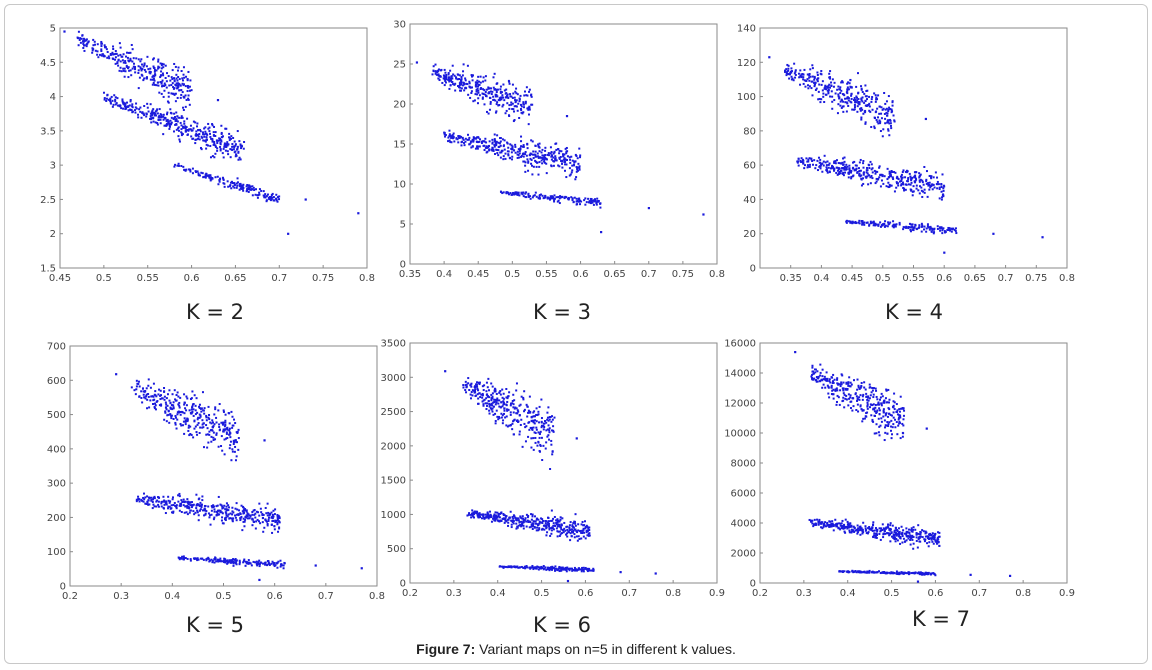 The height and width of the screenshot is (670, 1152). I want to click on x-tick-label: 0.5, so click(104, 278).